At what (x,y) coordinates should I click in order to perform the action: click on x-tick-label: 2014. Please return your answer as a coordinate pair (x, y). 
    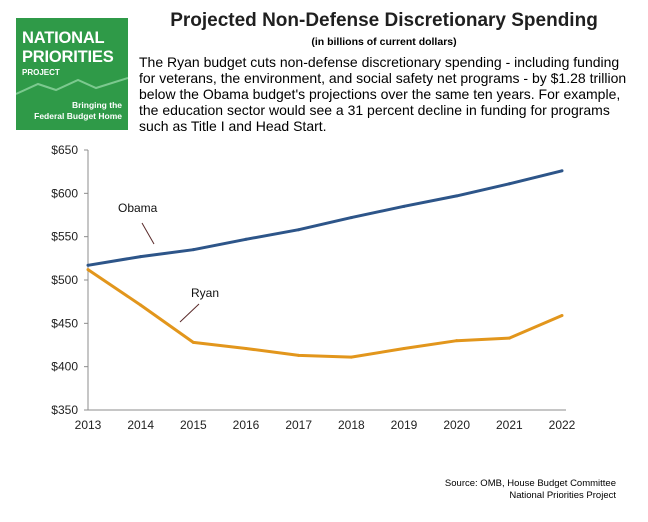
    Looking at the image, I should click on (140, 425).